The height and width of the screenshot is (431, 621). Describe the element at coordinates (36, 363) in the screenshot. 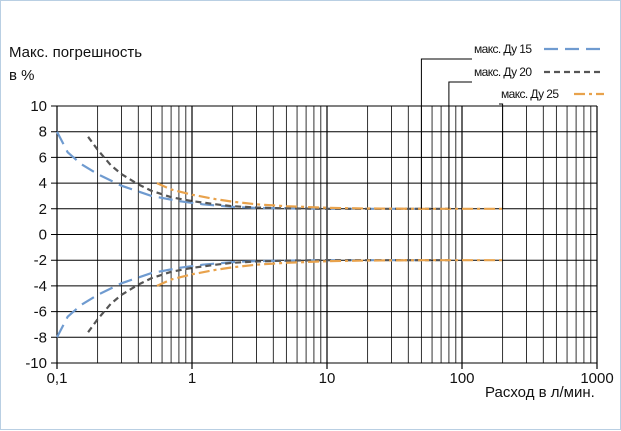

I see `y-tick-label: -10` at that location.